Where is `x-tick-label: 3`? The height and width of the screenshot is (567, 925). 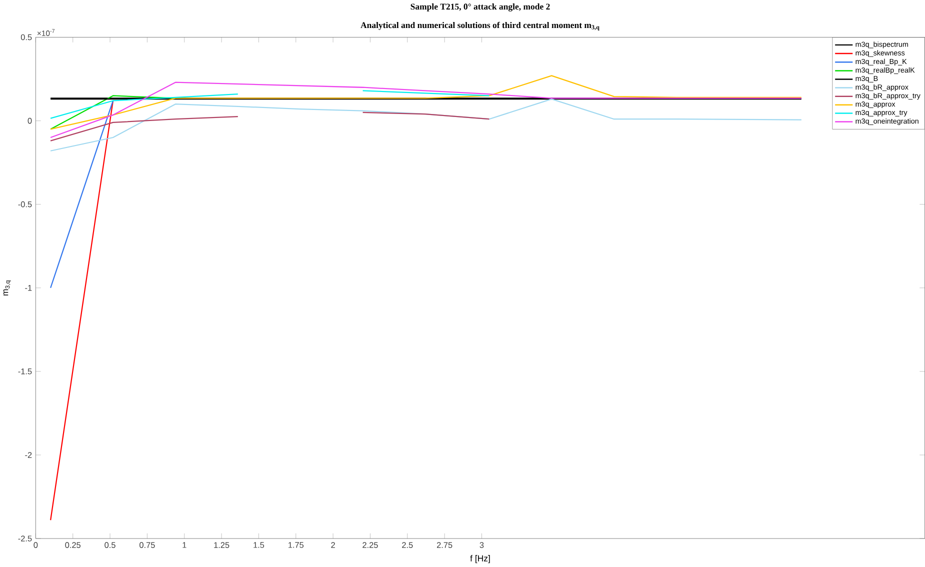
x-tick-label: 3 is located at coordinates (482, 545).